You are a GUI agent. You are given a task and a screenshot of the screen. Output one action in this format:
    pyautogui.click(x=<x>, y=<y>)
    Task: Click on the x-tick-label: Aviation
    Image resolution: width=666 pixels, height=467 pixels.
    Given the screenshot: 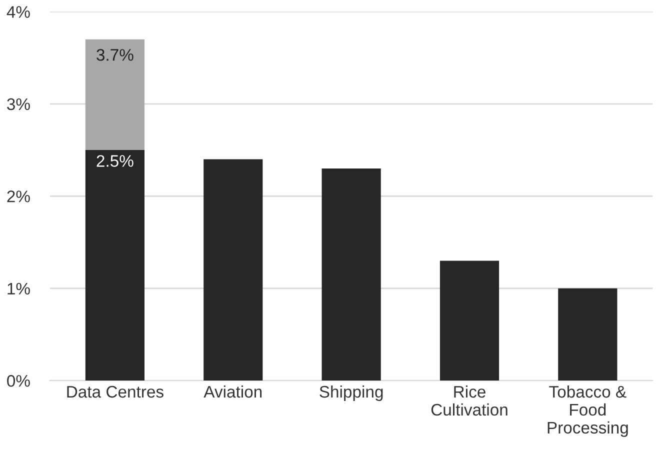 What is the action you would take?
    pyautogui.click(x=233, y=391)
    